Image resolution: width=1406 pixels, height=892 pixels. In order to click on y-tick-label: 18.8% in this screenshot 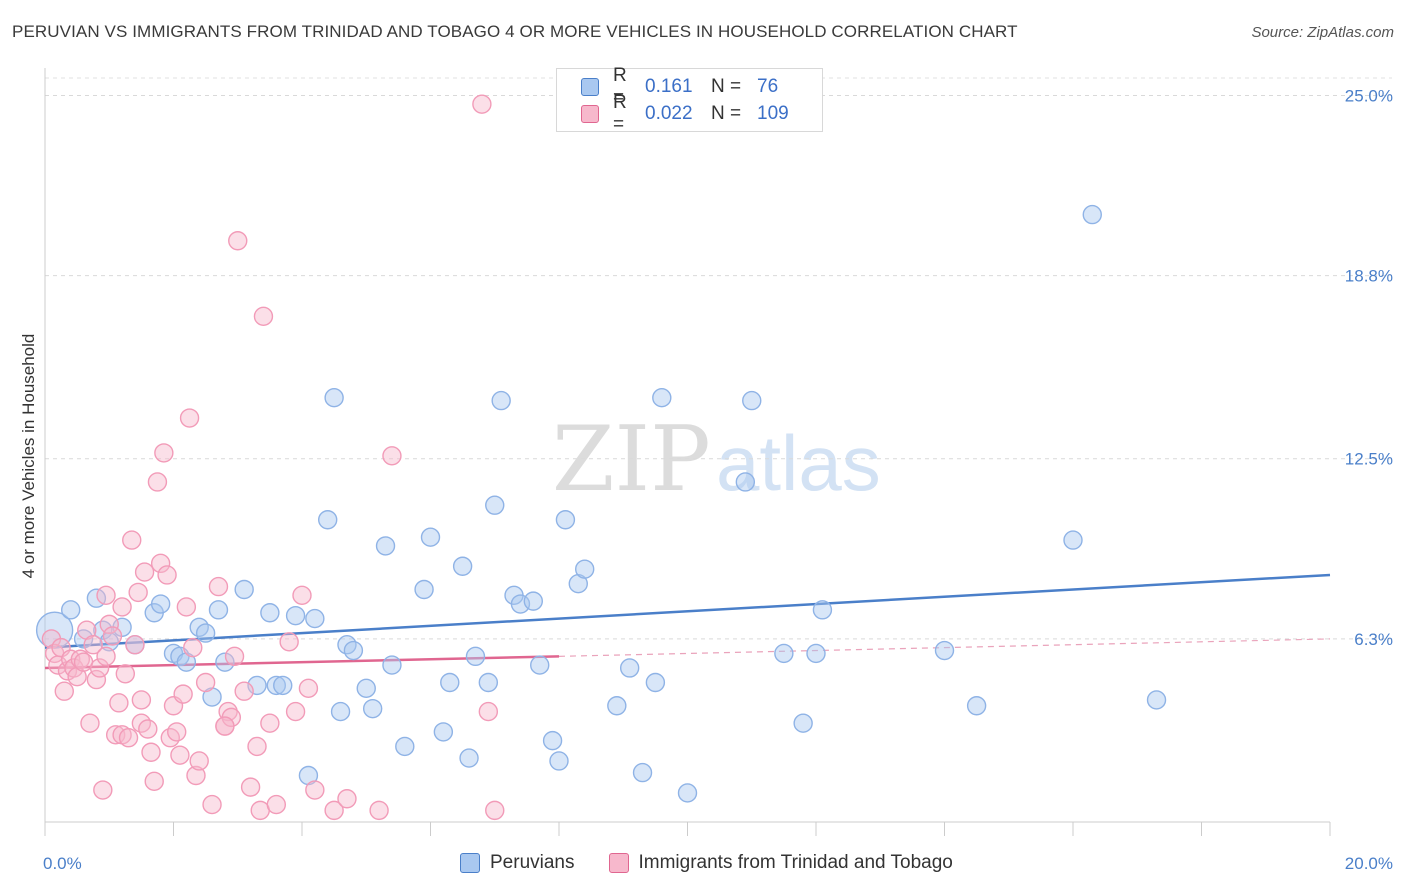, I will do `click(1369, 276)`.